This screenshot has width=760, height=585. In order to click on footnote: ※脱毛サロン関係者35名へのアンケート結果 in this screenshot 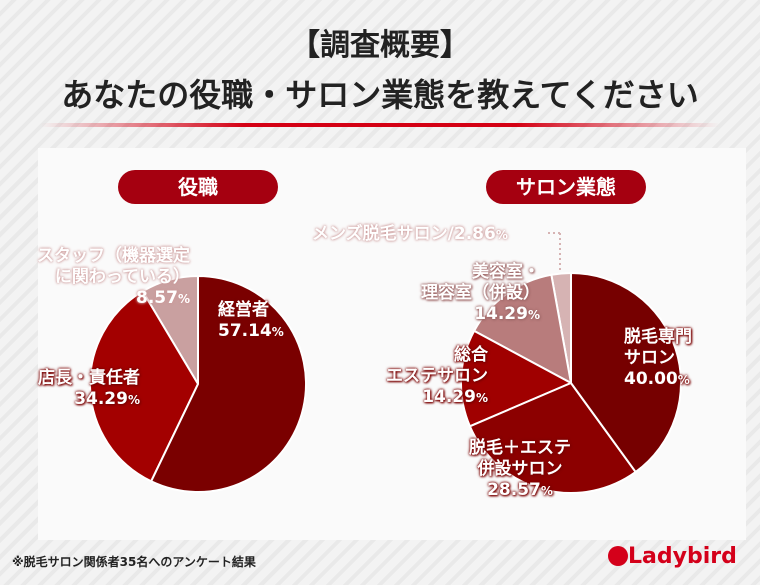, I will do `click(134, 562)`.